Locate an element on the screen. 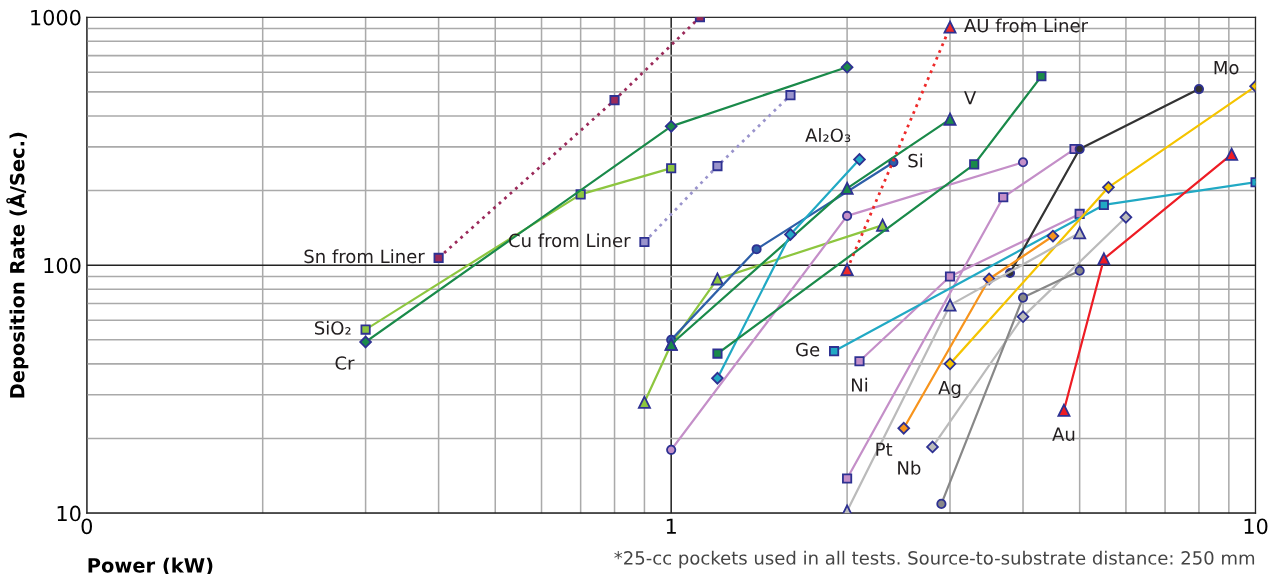 The height and width of the screenshot is (574, 1276). text: *25-cc pockets used in all tests. Source-to-substrate distance: 250 mm is located at coordinates (934, 559).